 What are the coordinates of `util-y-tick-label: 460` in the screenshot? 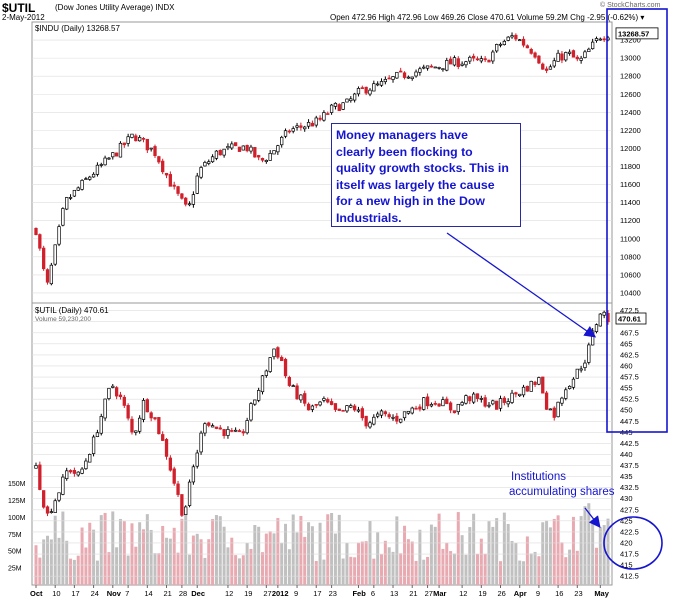 It's located at (626, 365).